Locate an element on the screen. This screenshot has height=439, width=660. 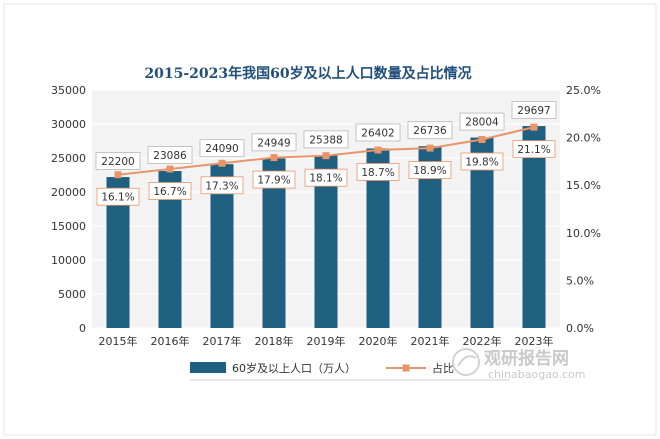
bar-data-label: 26402 is located at coordinates (377, 133).